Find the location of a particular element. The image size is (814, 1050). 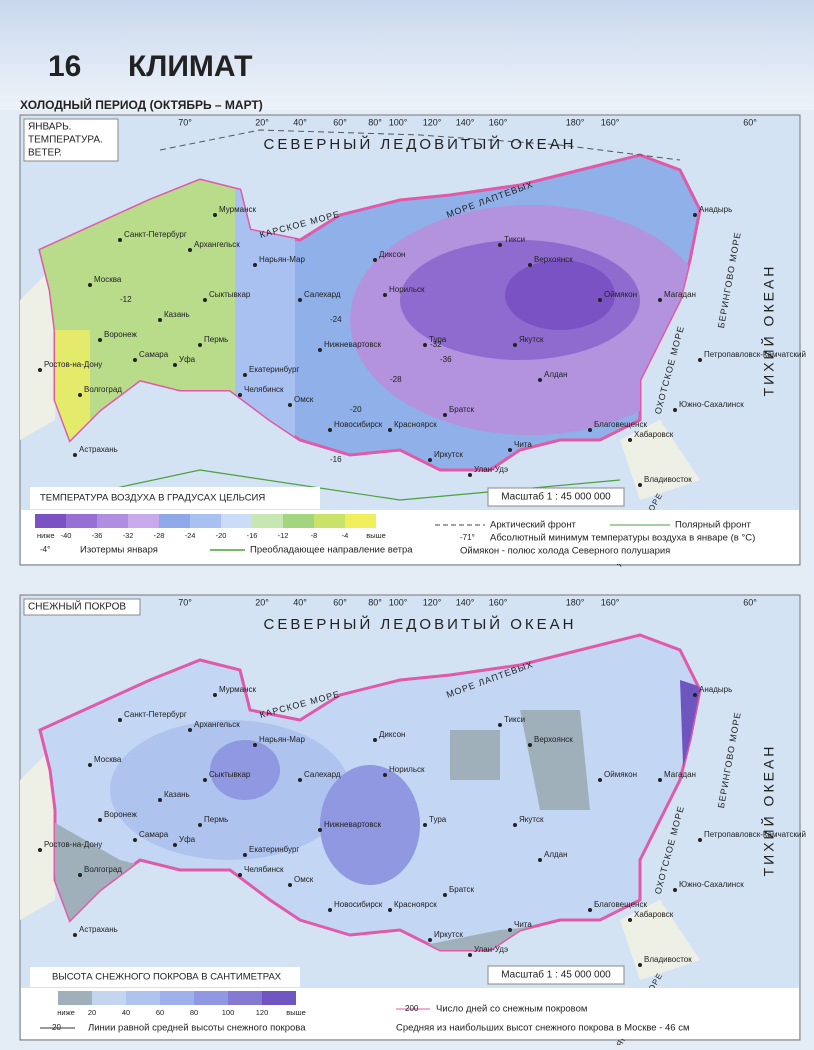

legend-label: -16 is located at coordinates (252, 535).